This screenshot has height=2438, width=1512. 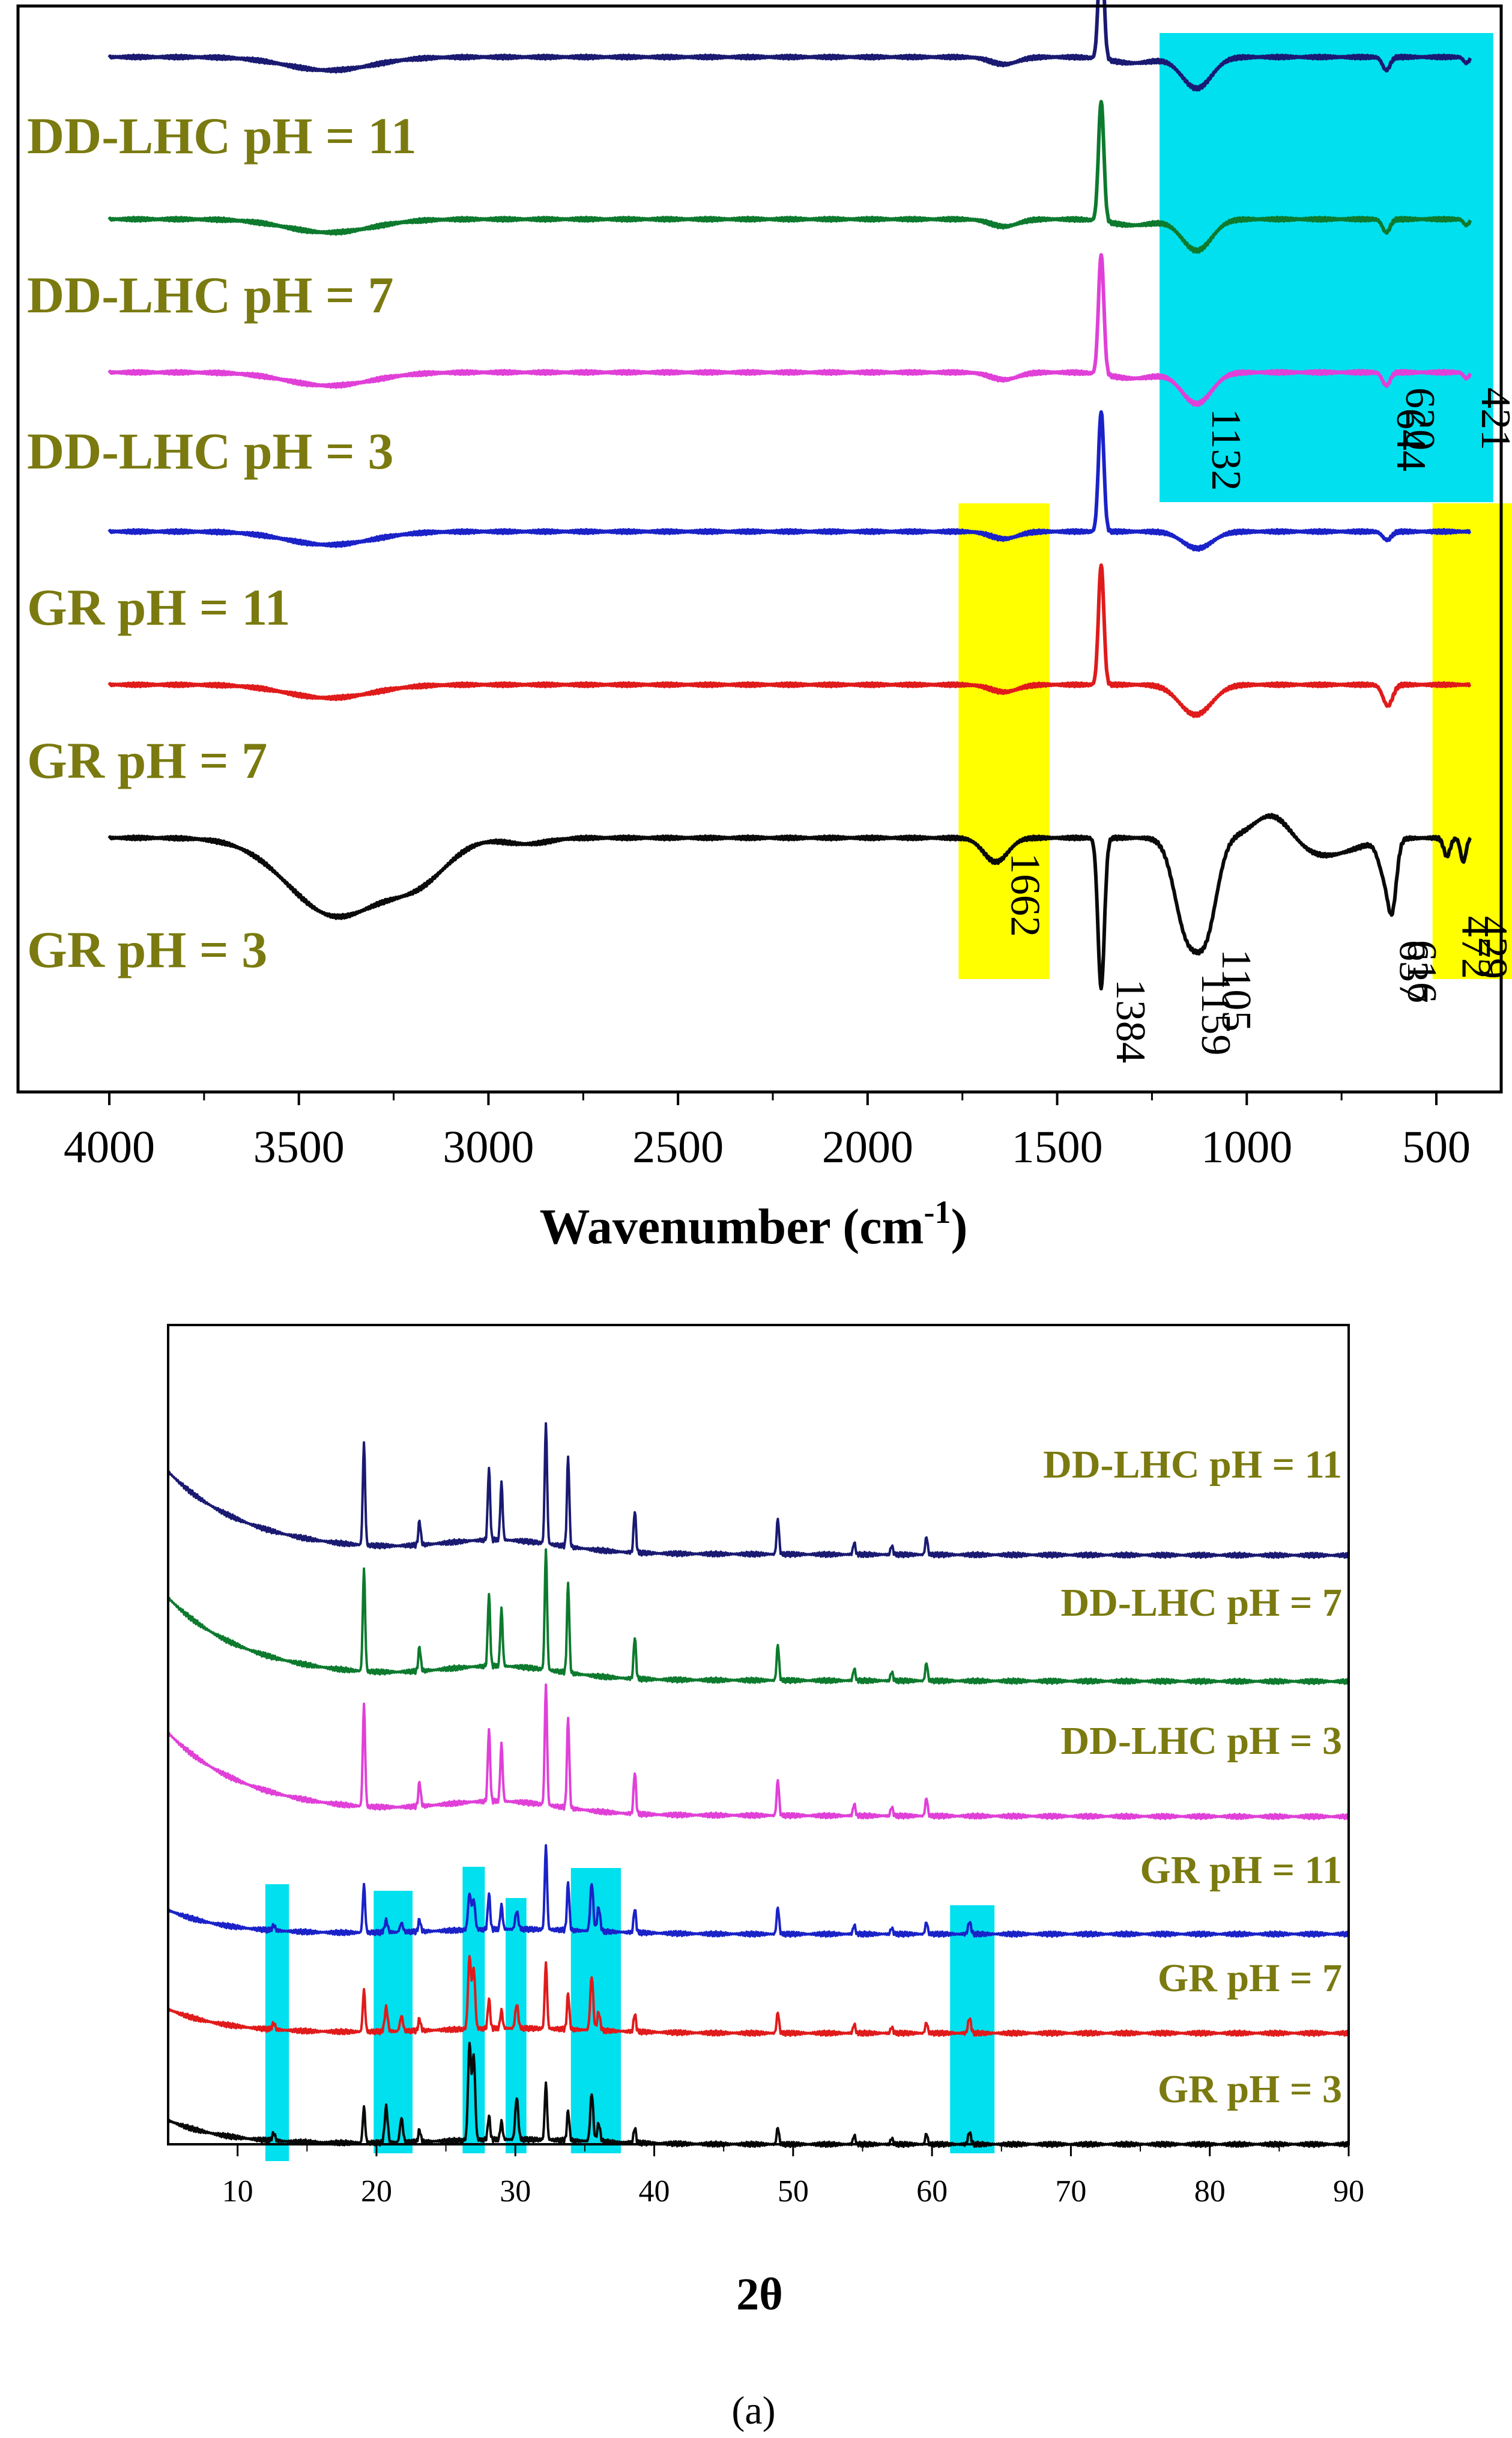 I want to click on xrd-x-tick-label: 30, so click(x=515, y=2191).